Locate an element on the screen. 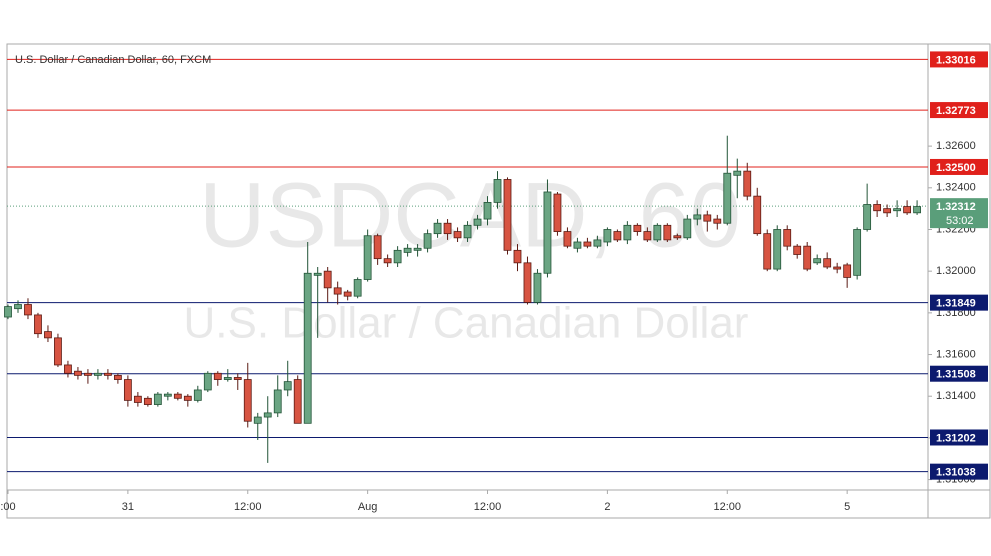 The image size is (991, 556). level-label: 1.31849 is located at coordinates (956, 304).